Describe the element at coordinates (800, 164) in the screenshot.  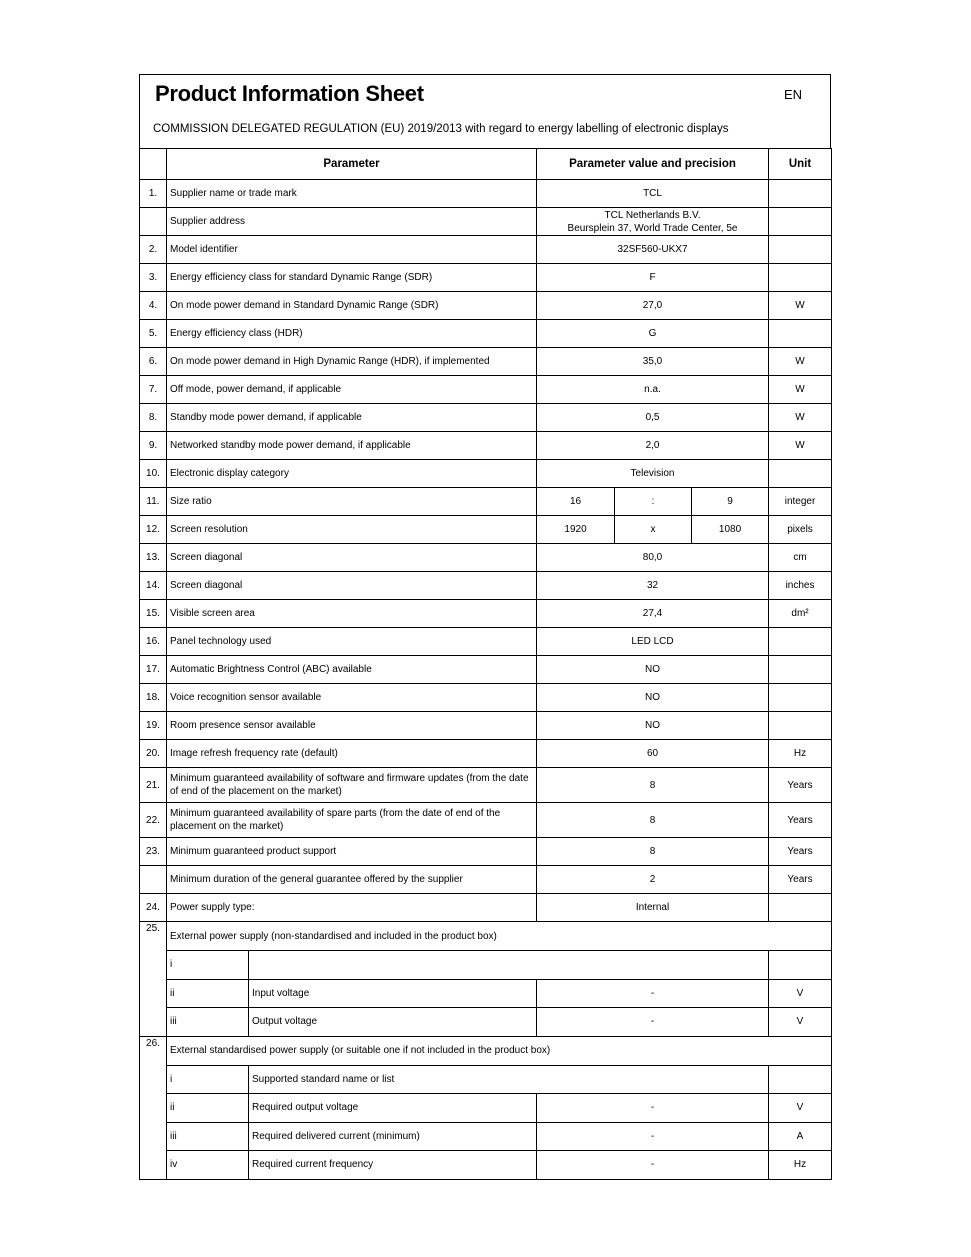
I see `unit-column-header: Unit` at that location.